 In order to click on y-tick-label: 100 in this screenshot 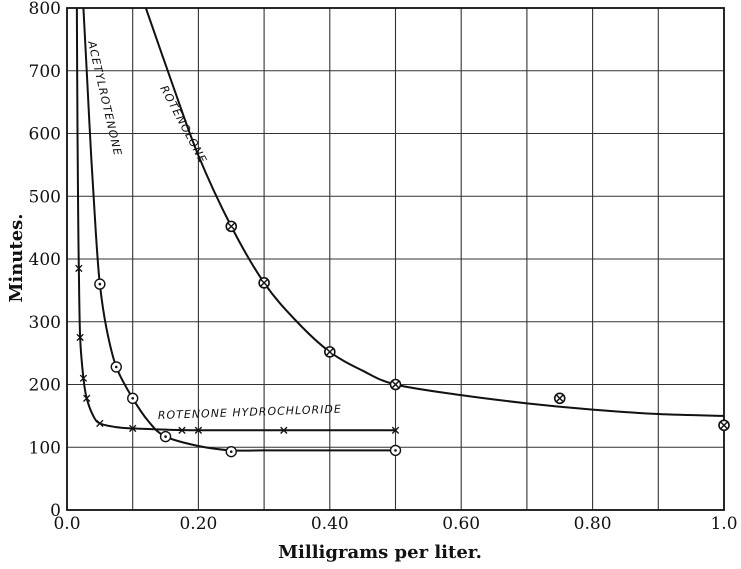, I will do `click(45, 448)`.